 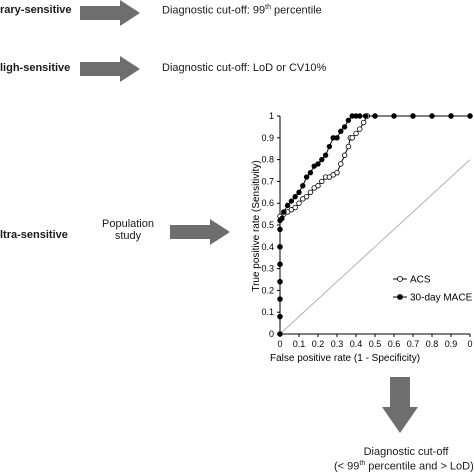 What do you see at coordinates (337, 344) in the screenshot?
I see `x-tick-label: 0.3` at bounding box center [337, 344].